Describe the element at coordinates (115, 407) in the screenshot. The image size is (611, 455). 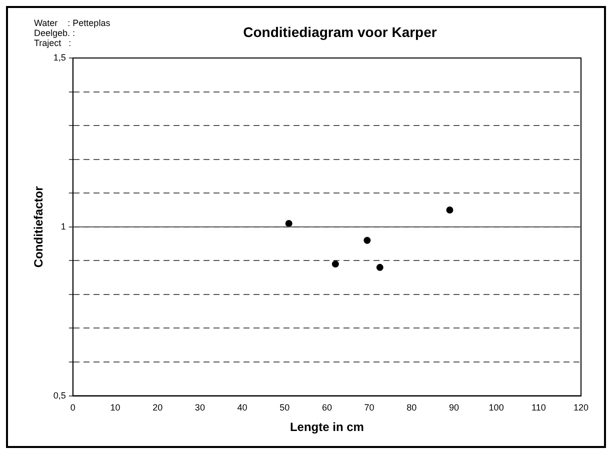
I see `x-tick-label: 10` at that location.